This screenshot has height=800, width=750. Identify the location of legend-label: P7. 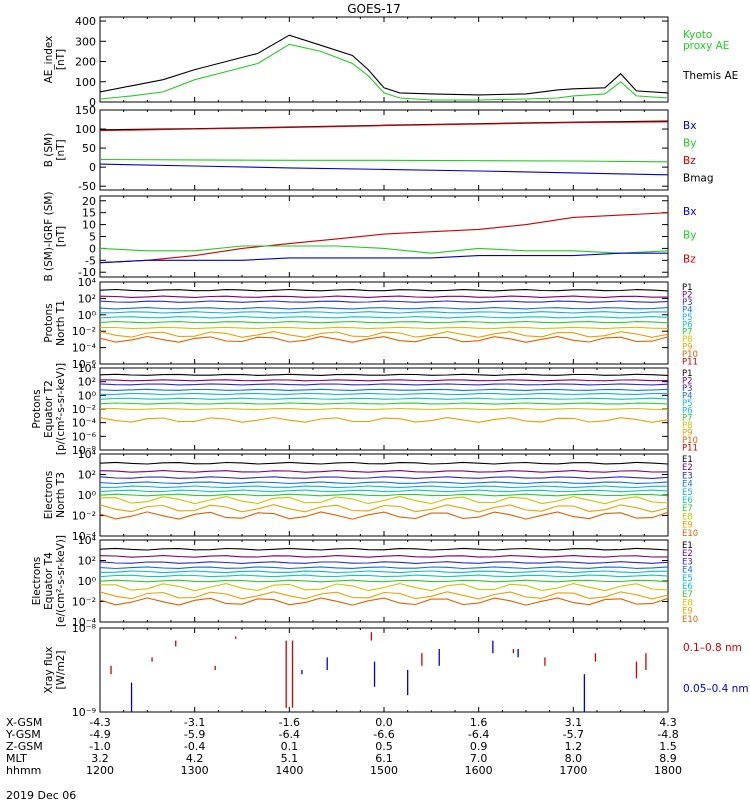
(687, 333).